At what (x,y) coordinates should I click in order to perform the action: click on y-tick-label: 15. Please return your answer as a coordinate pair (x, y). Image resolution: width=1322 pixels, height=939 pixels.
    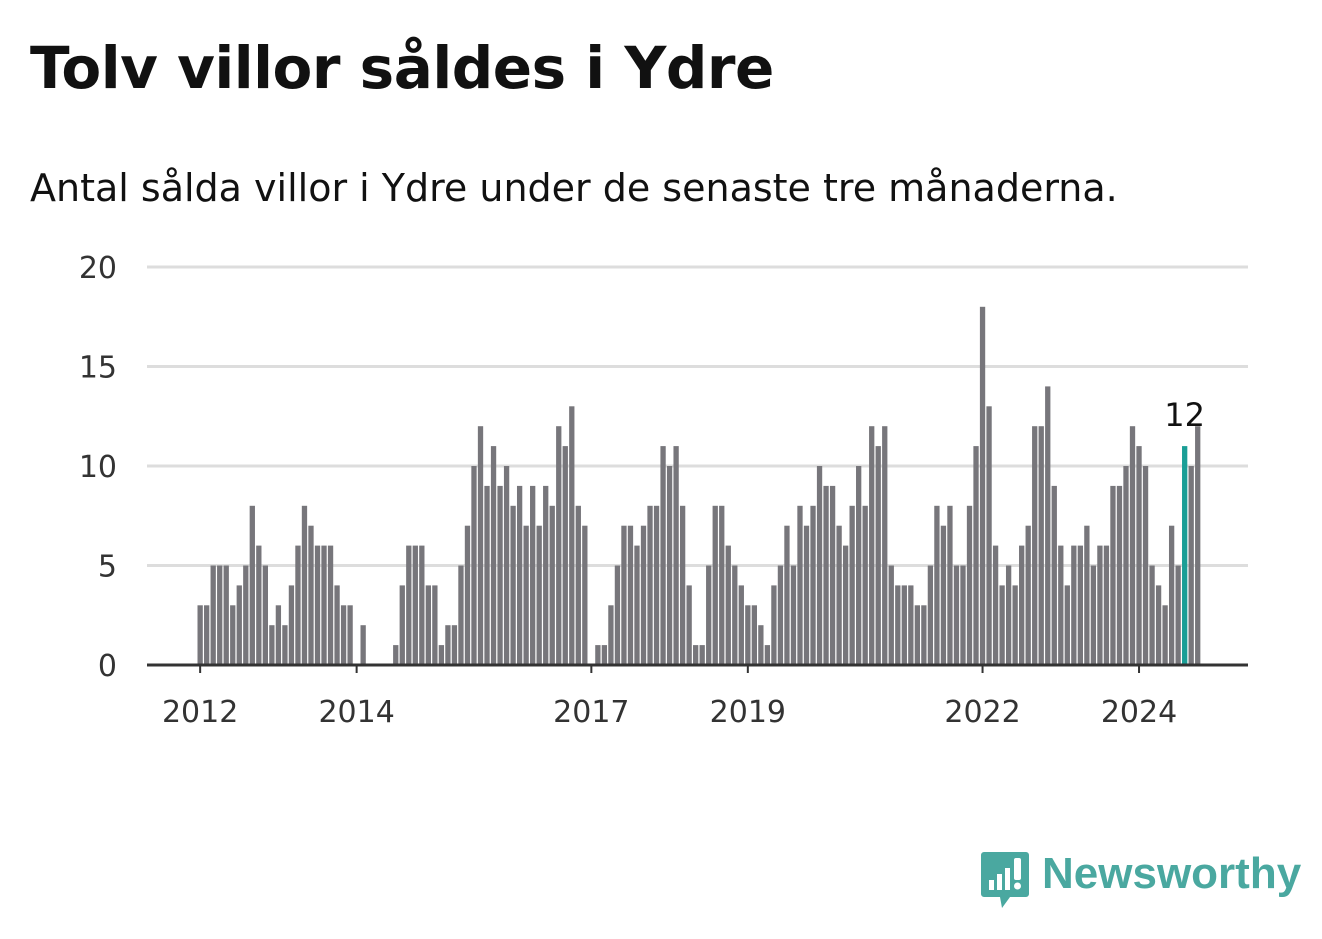
    Looking at the image, I should click on (98, 368).